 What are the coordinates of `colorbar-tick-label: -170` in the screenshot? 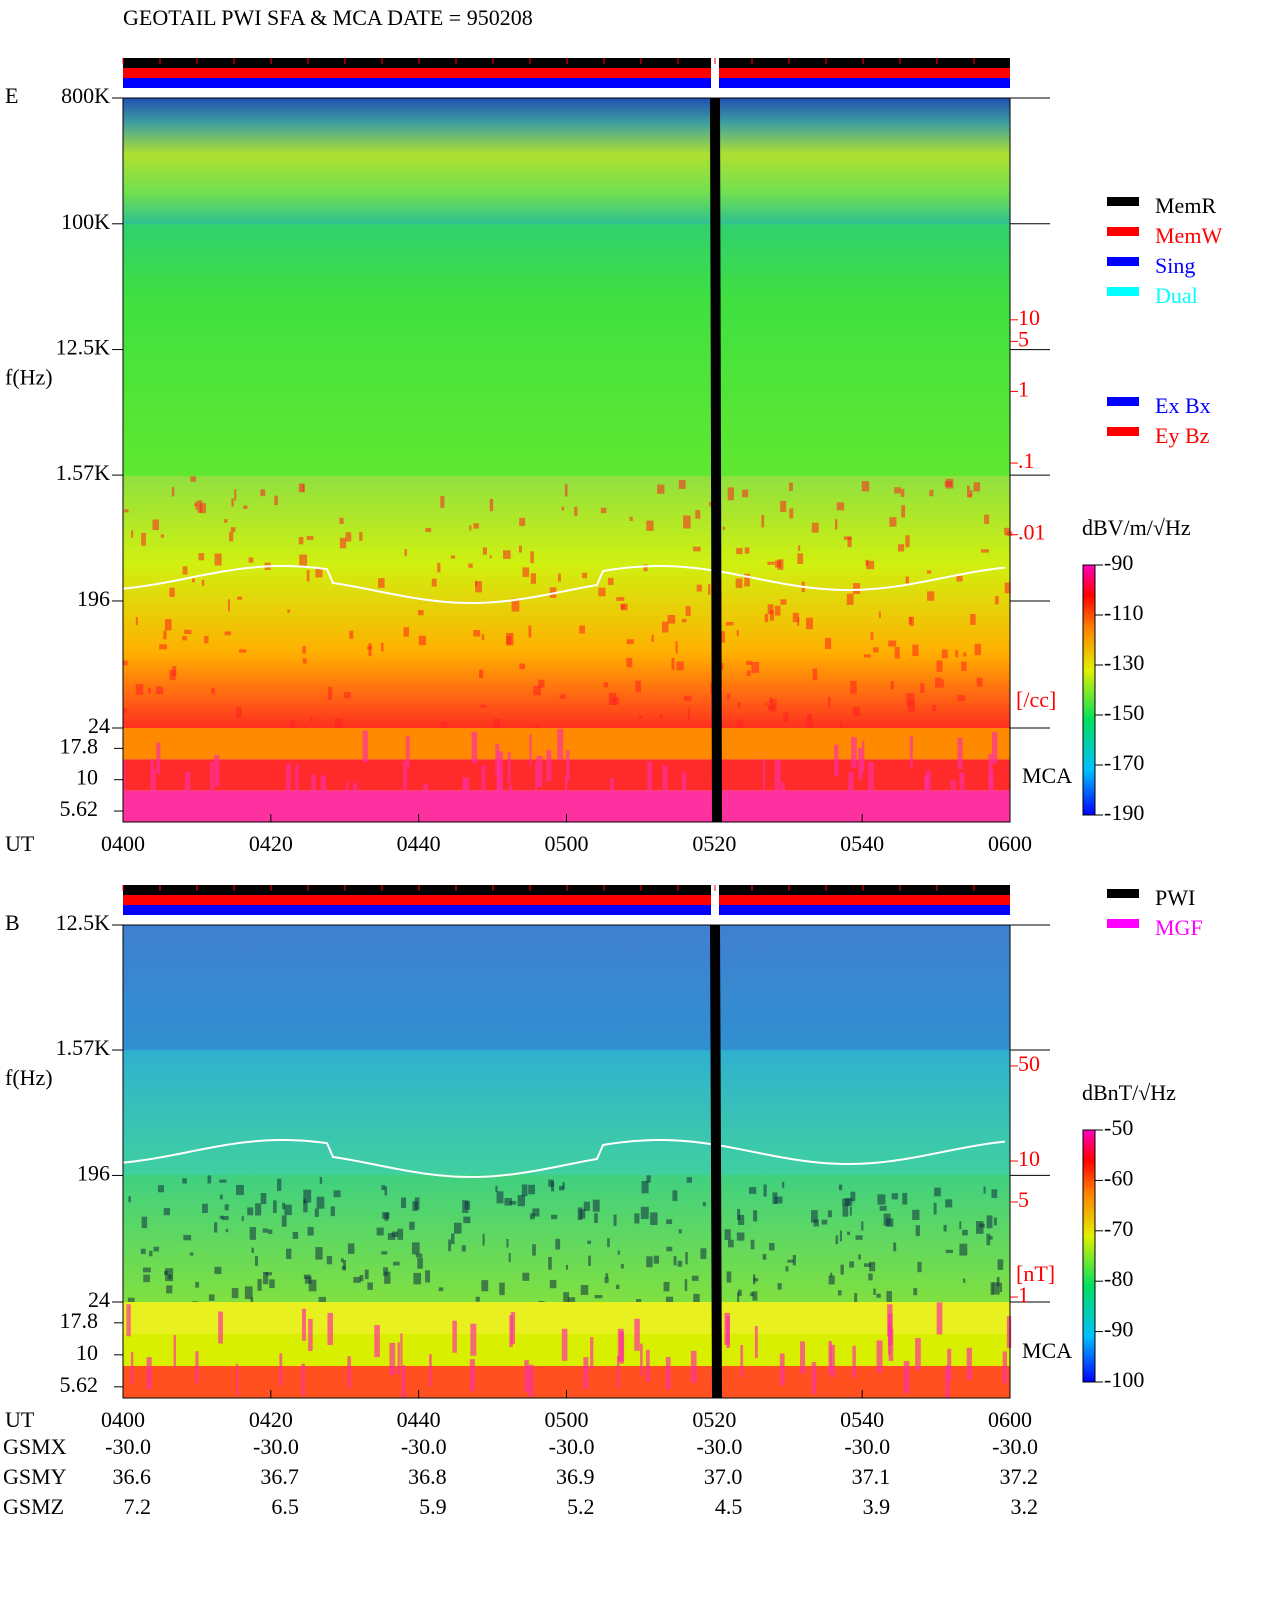 It's located at (1124, 762).